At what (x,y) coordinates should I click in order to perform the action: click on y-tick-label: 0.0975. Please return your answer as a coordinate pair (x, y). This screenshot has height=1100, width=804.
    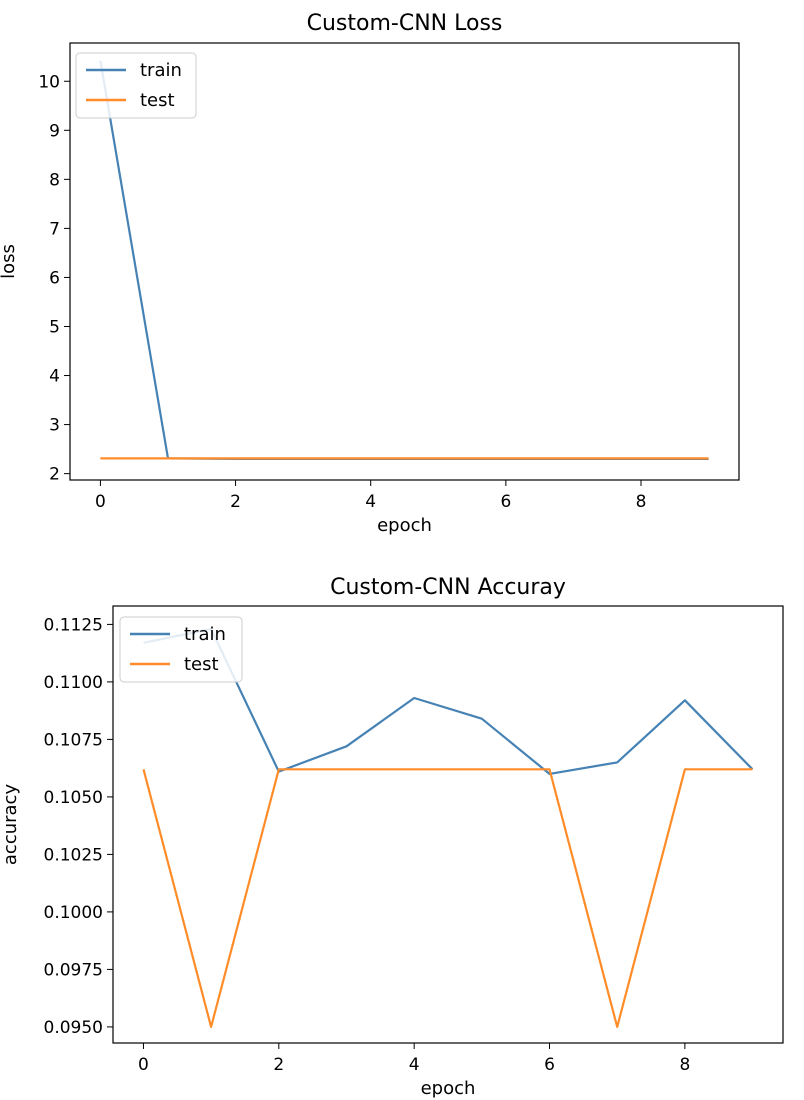
    Looking at the image, I should click on (73, 970).